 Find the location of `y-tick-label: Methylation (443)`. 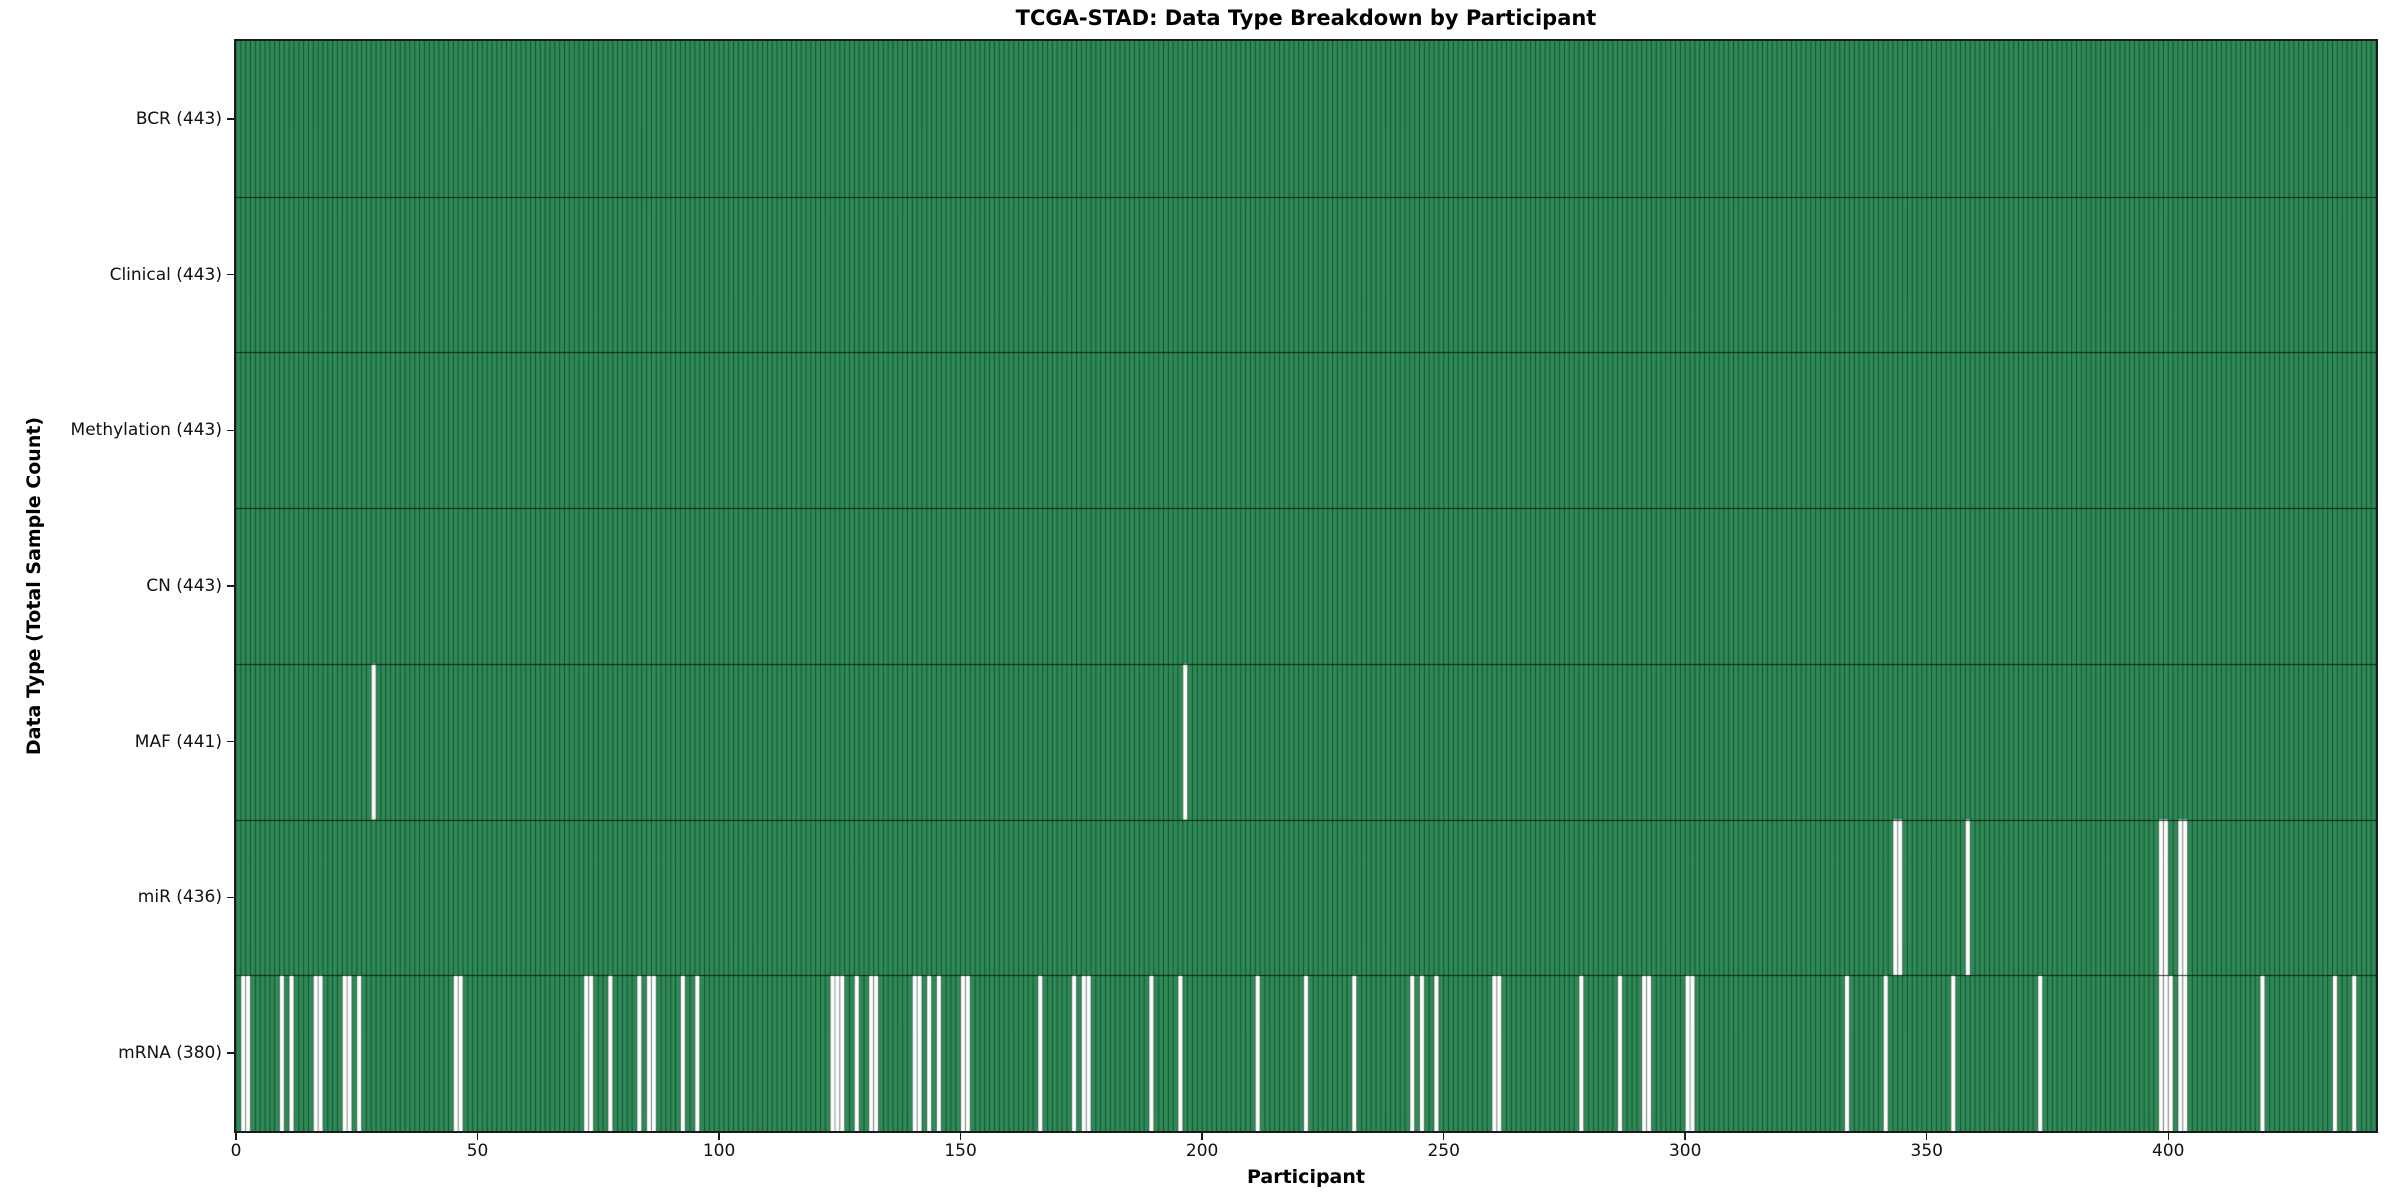

y-tick-label: Methylation (443) is located at coordinates (146, 430).